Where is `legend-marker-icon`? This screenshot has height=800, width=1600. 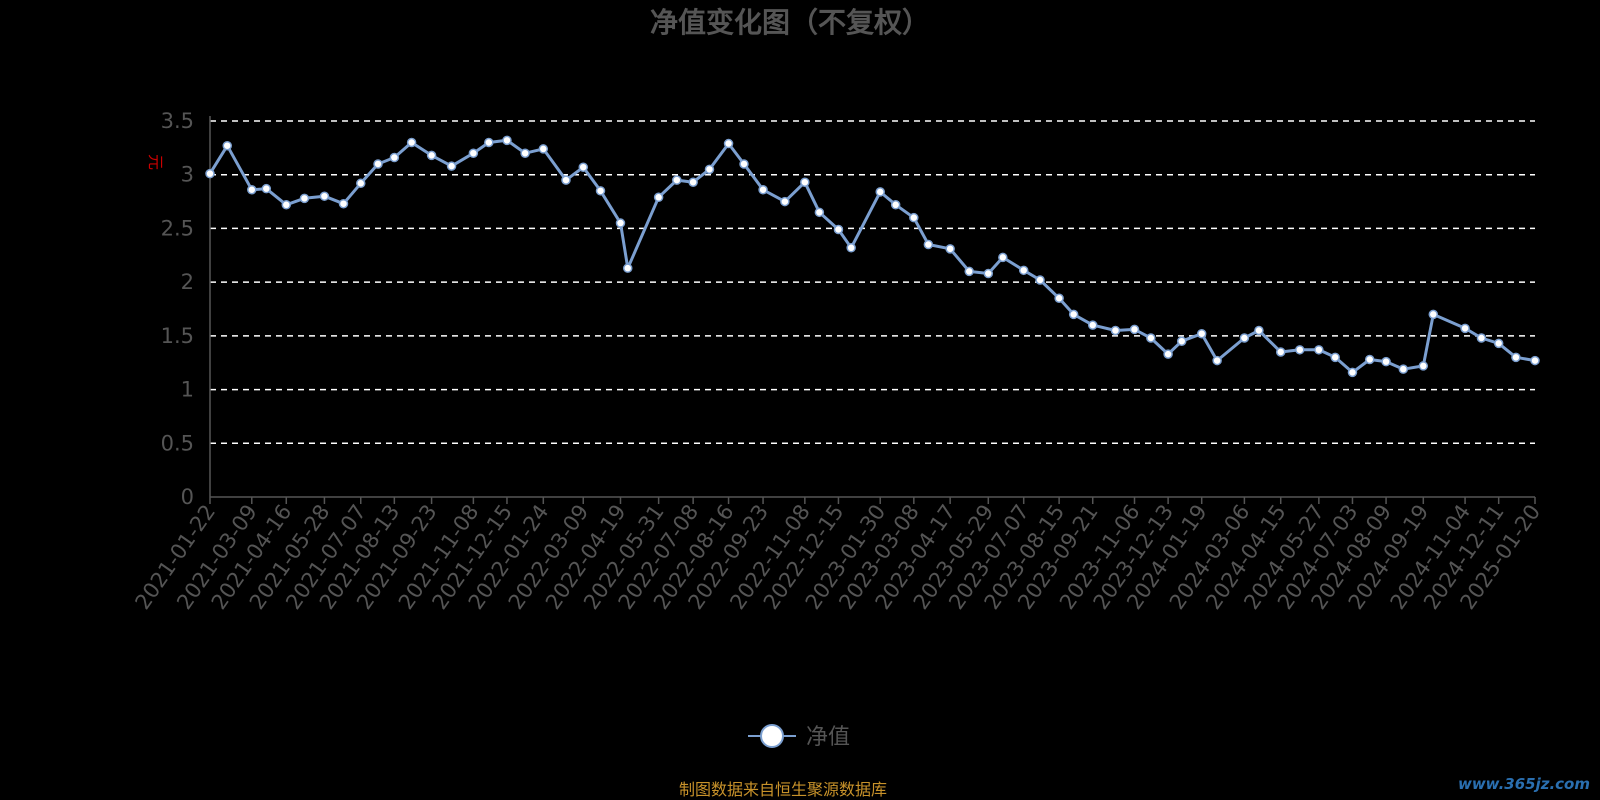
legend-marker-icon is located at coordinates (772, 736).